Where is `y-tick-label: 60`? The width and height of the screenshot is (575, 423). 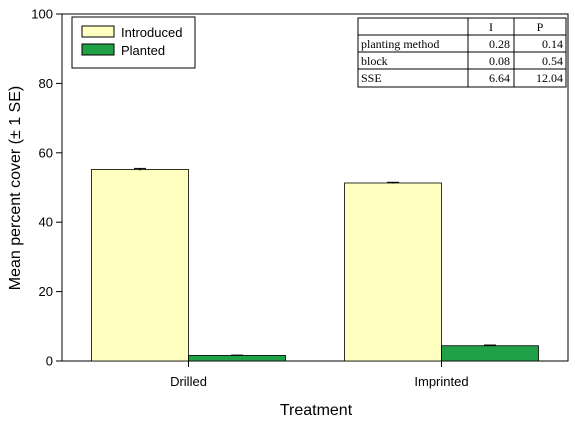 y-tick-label: 60 is located at coordinates (46, 152).